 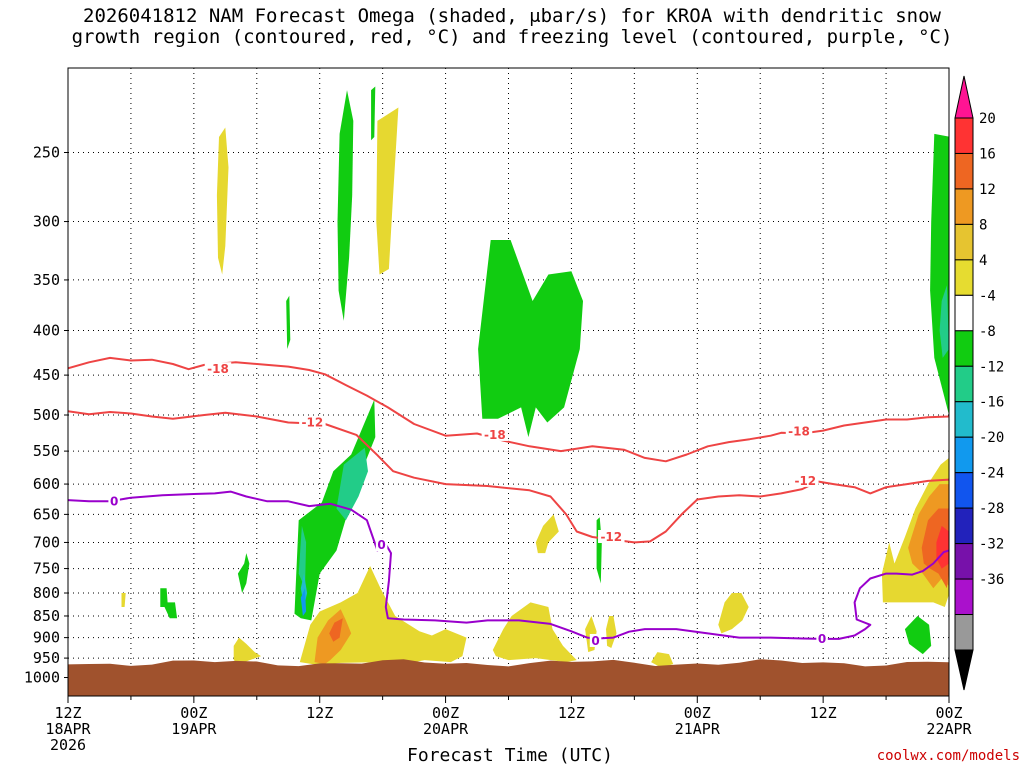 I want to click on y-tick-label-650: 650, so click(x=46, y=514).